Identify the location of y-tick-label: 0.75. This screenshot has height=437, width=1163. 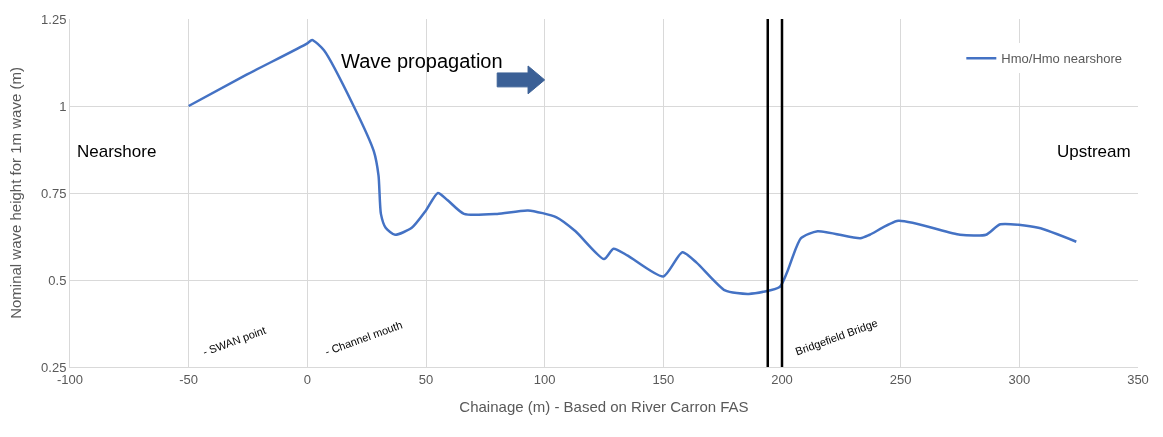
(54, 193).